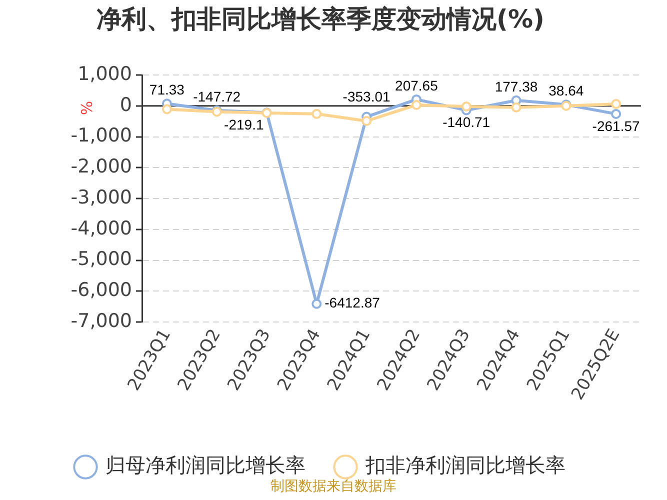  I want to click on y-tick-label: -7,000, so click(101, 321).